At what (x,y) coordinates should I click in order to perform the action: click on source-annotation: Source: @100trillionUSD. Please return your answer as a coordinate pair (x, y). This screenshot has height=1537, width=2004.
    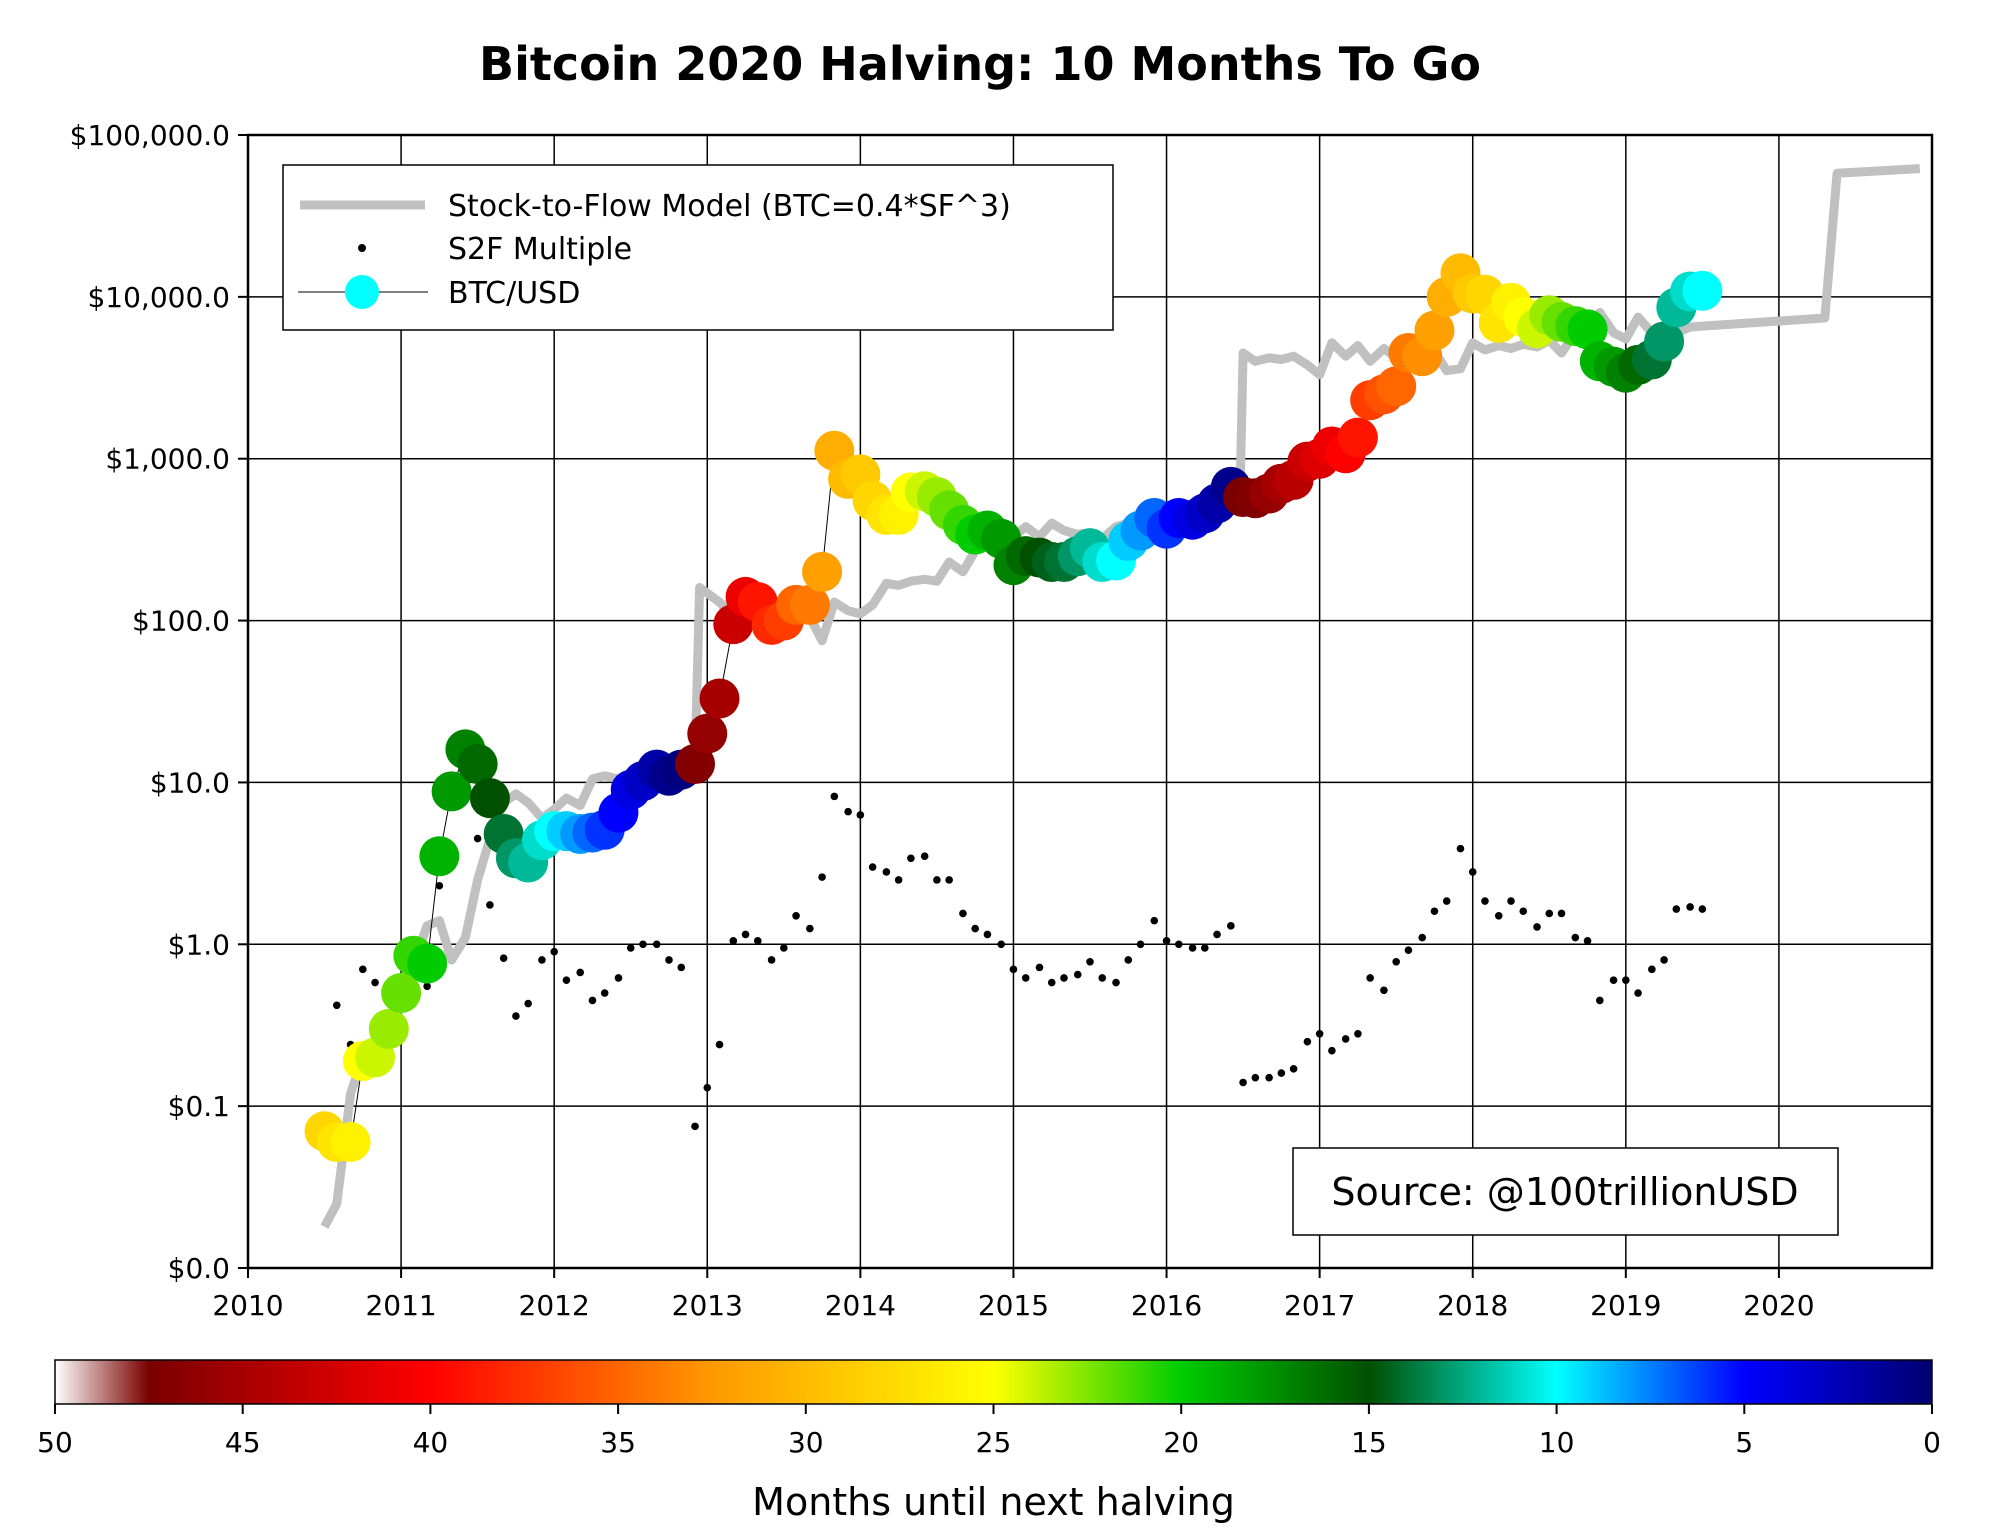
    Looking at the image, I should click on (1565, 1191).